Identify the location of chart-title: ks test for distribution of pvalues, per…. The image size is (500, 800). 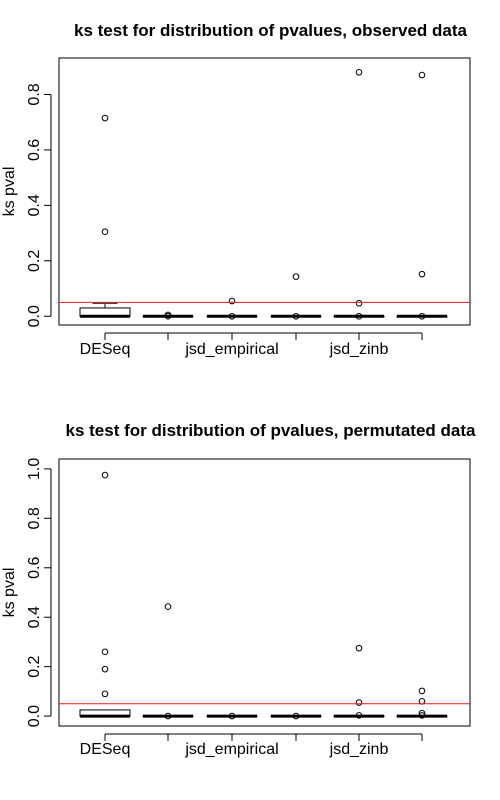
(271, 430).